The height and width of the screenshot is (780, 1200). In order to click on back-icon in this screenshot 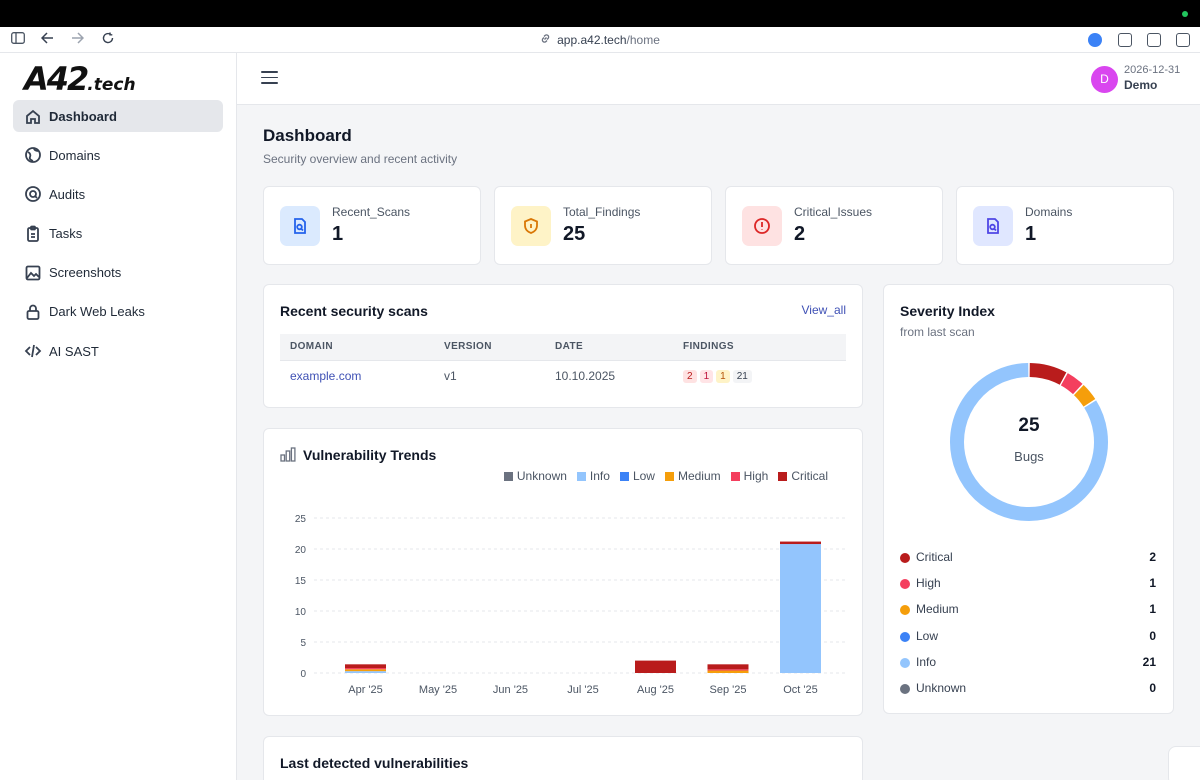, I will do `click(47, 40)`.